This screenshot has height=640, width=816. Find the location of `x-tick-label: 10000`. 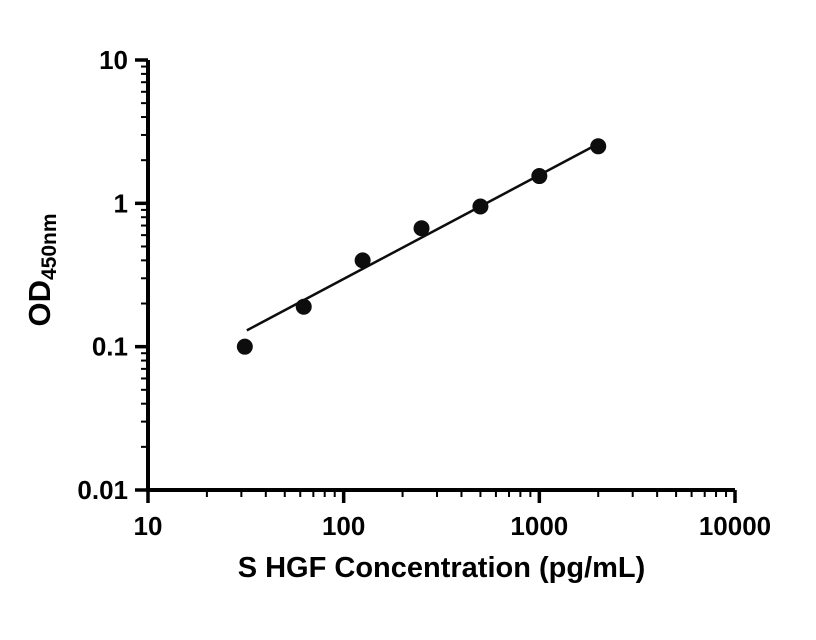

x-tick-label: 10000 is located at coordinates (735, 526).